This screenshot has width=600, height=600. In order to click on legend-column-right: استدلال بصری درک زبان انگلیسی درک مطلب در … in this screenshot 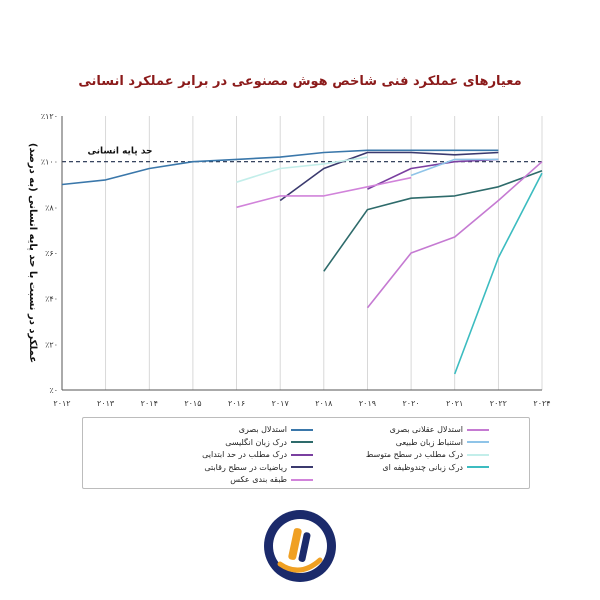, I will do `click(257, 455)`.